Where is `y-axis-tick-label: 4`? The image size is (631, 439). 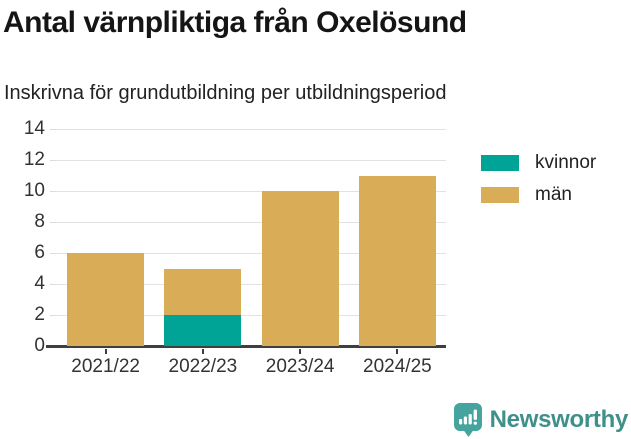
y-axis-tick-label: 4 is located at coordinates (39, 283).